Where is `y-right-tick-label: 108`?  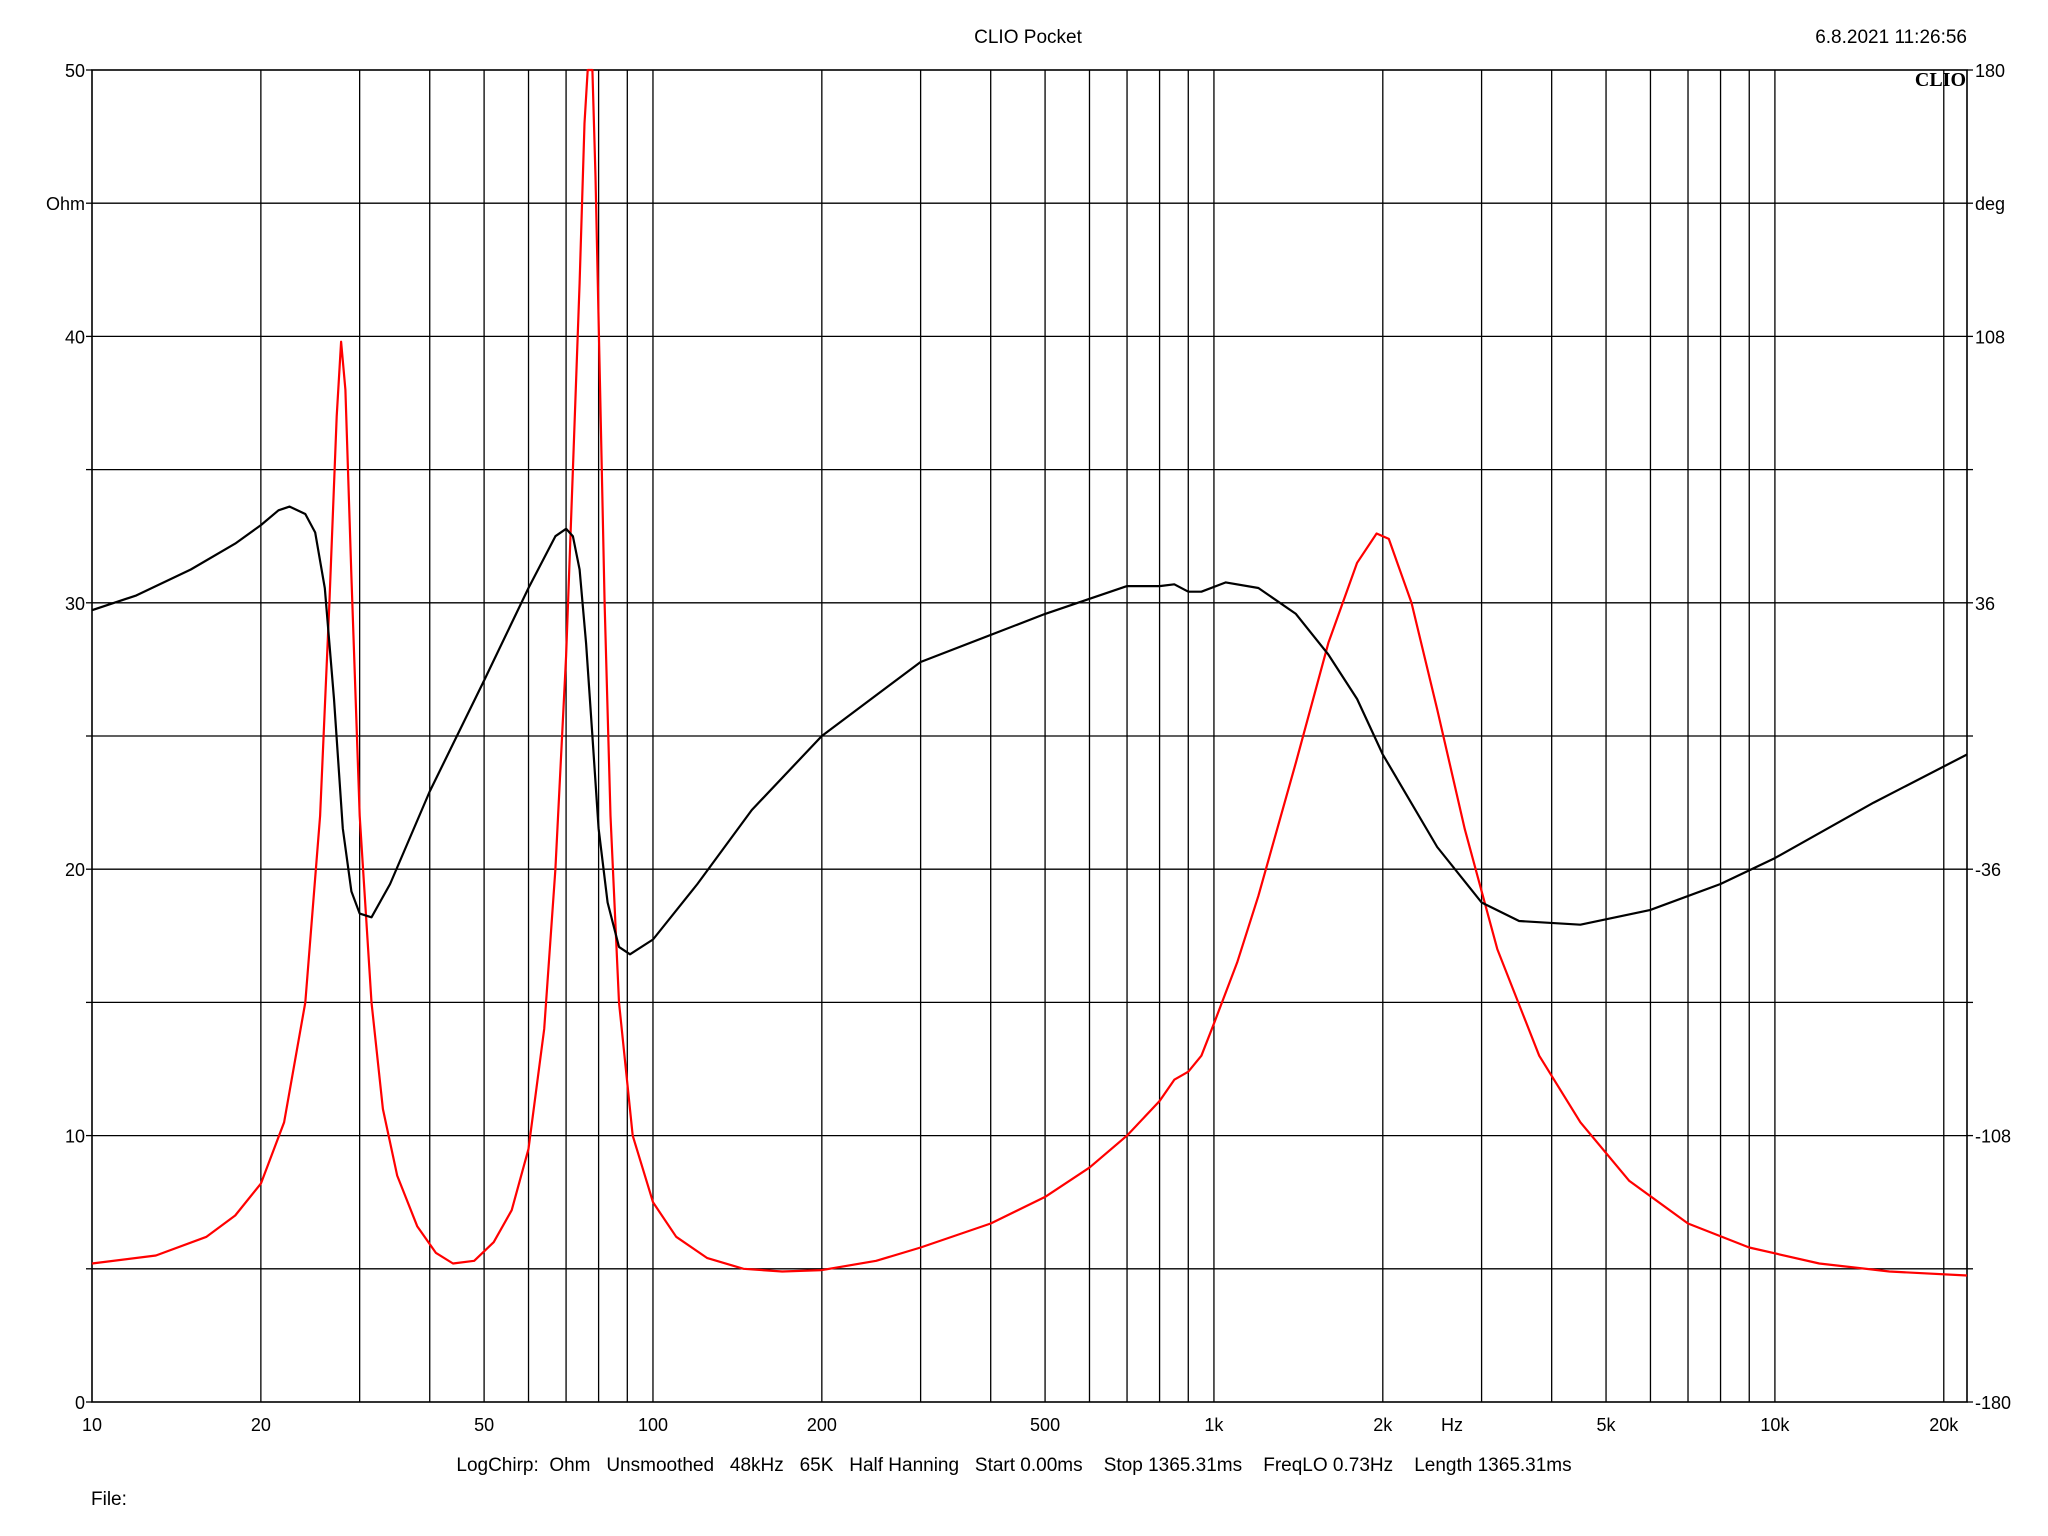
y-right-tick-label: 108 is located at coordinates (1990, 337).